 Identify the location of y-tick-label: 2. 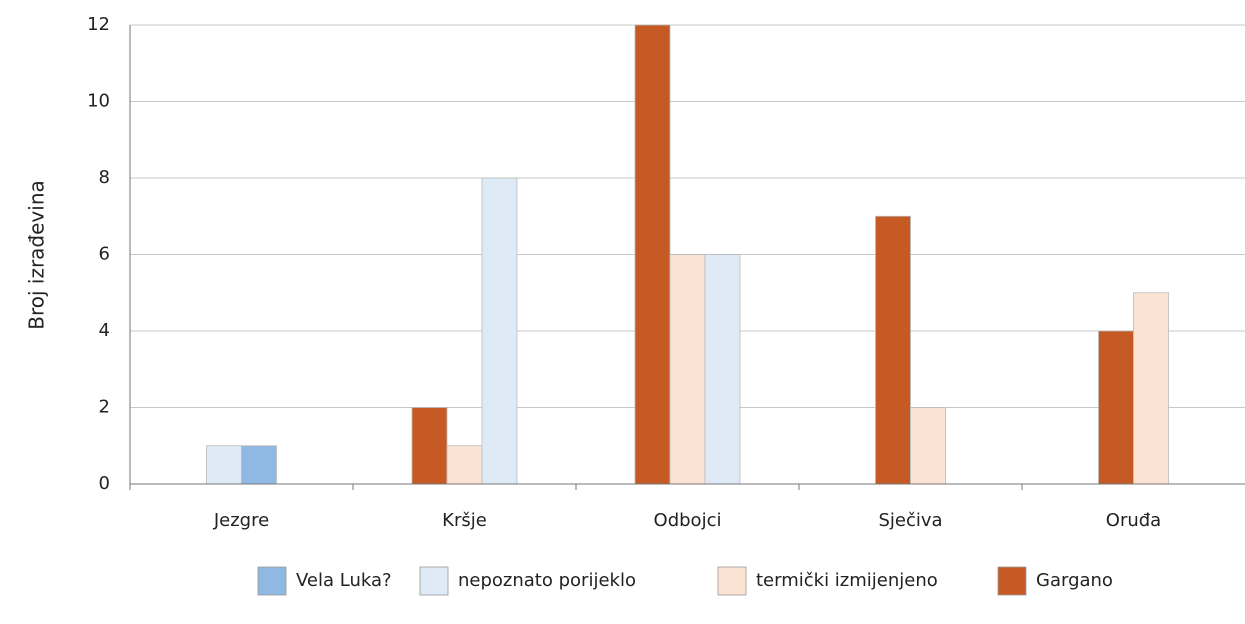
(104, 407).